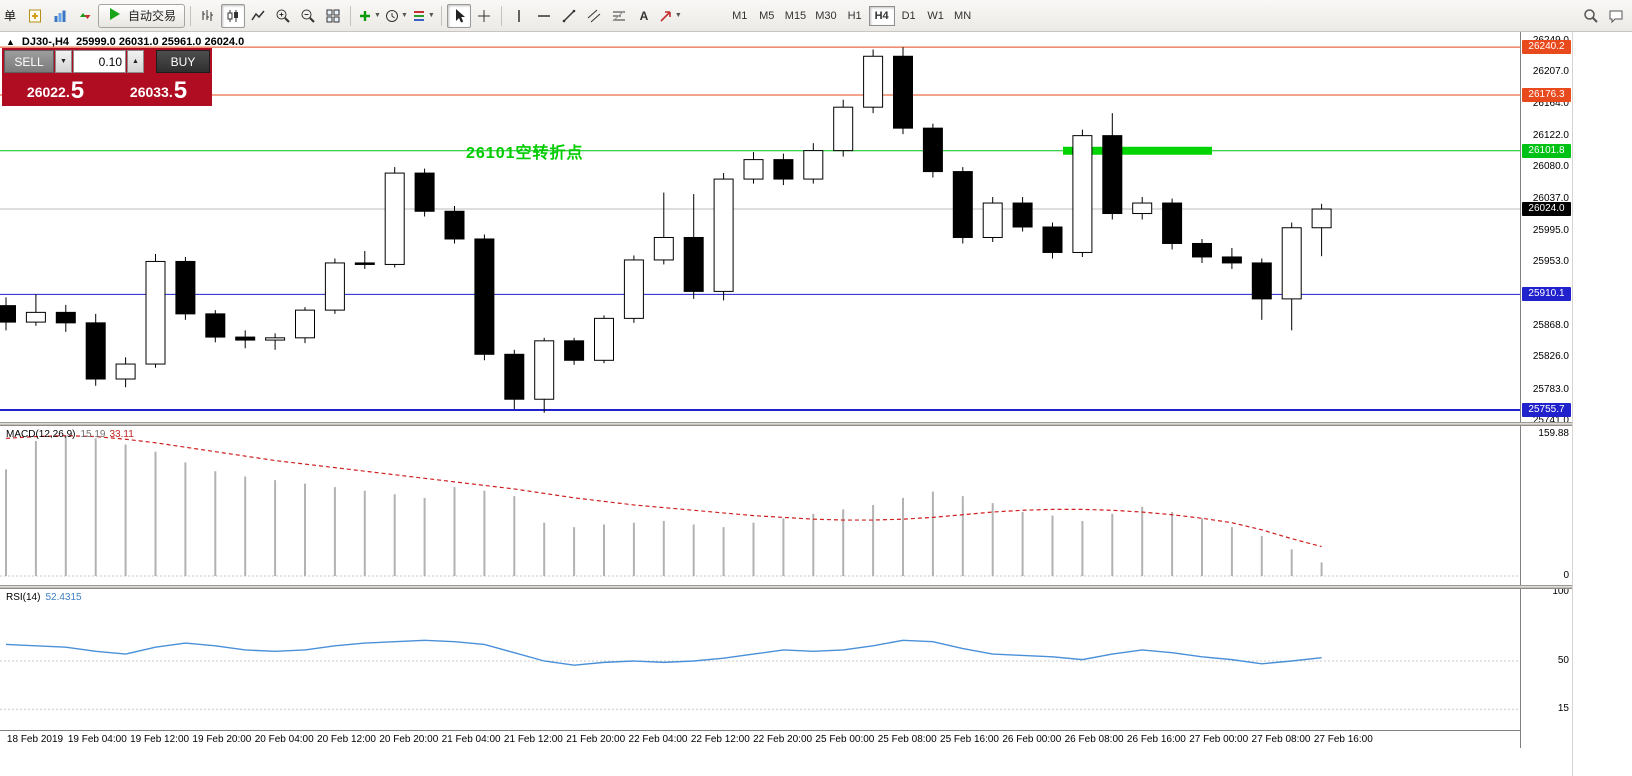  I want to click on market-watch-button, so click(85, 16).